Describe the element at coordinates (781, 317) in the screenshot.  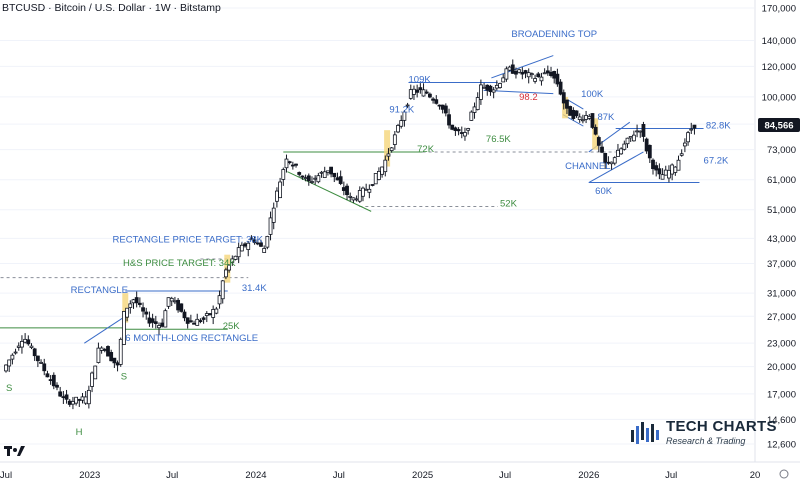
I see `price-tick-label: 27,000` at that location.